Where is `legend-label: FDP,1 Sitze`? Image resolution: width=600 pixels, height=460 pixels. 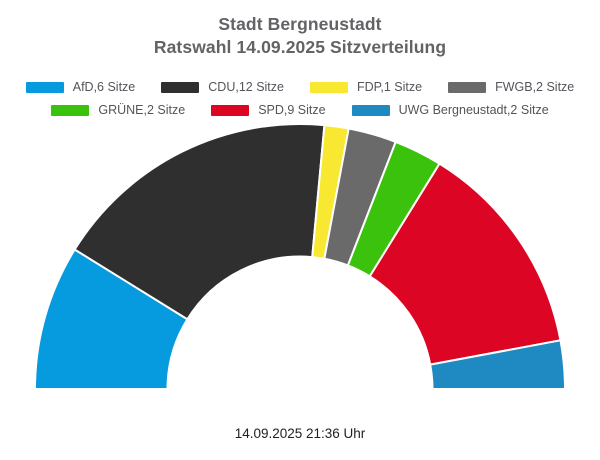
legend-label: FDP,1 Sitze is located at coordinates (390, 87).